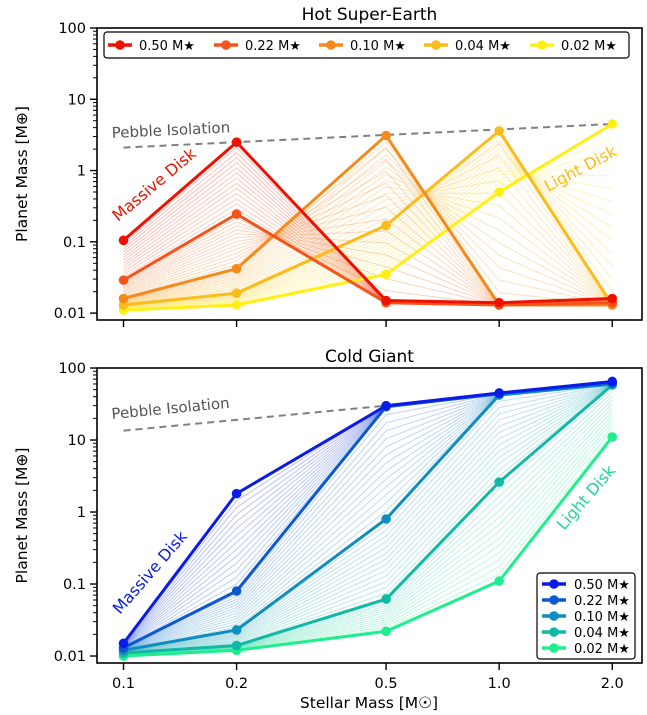 Image resolution: width=647 pixels, height=715 pixels. Describe the element at coordinates (581, 168) in the screenshot. I see `light-disk-label: Light Disk` at that location.